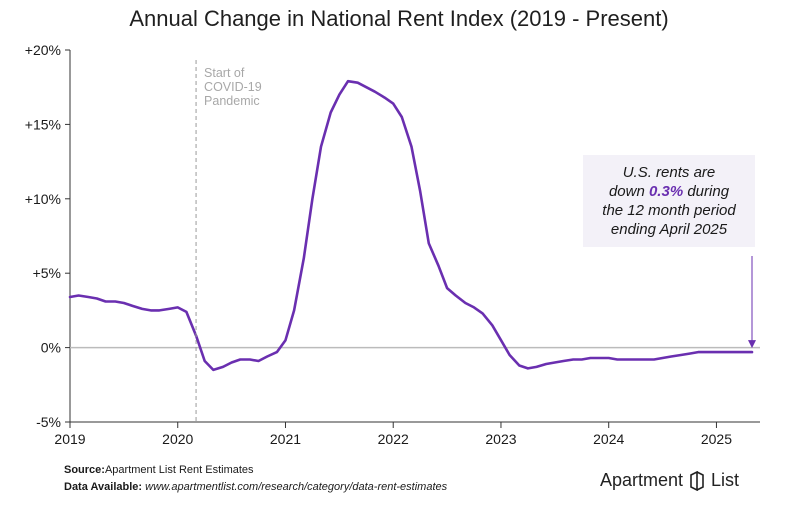 The height and width of the screenshot is (506, 798). I want to click on callout-text-line: U.S. rents are, so click(669, 172).